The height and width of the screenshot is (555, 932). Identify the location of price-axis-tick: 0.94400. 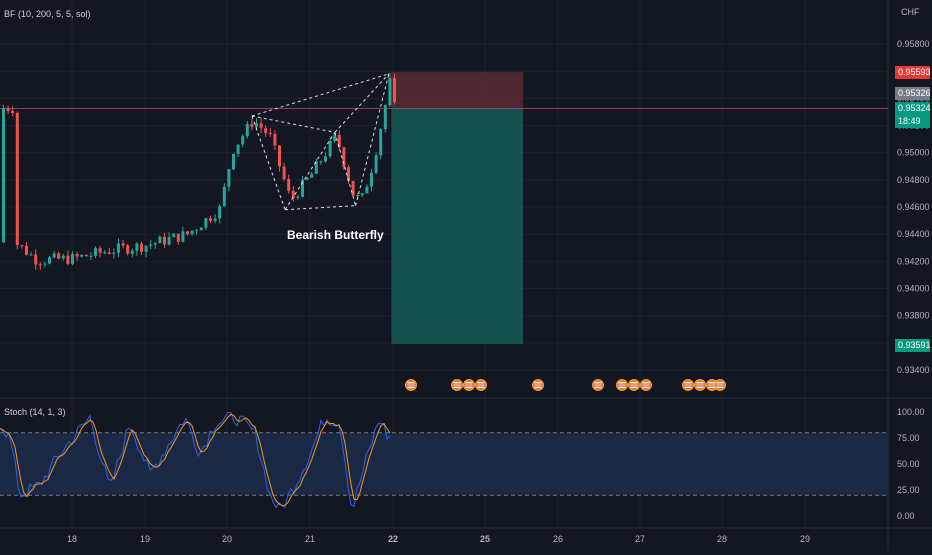
(913, 234).